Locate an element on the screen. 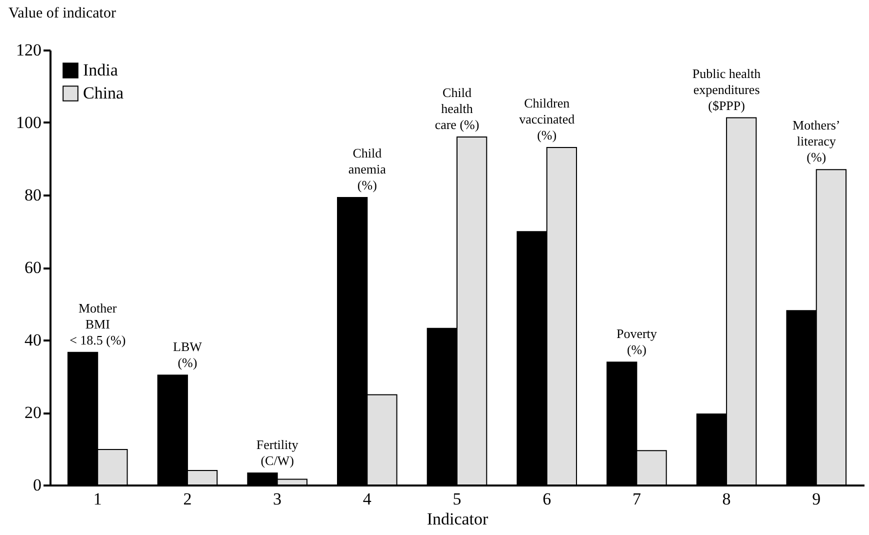 This screenshot has width=869, height=535. y-tick-label: 120 is located at coordinates (29, 50).